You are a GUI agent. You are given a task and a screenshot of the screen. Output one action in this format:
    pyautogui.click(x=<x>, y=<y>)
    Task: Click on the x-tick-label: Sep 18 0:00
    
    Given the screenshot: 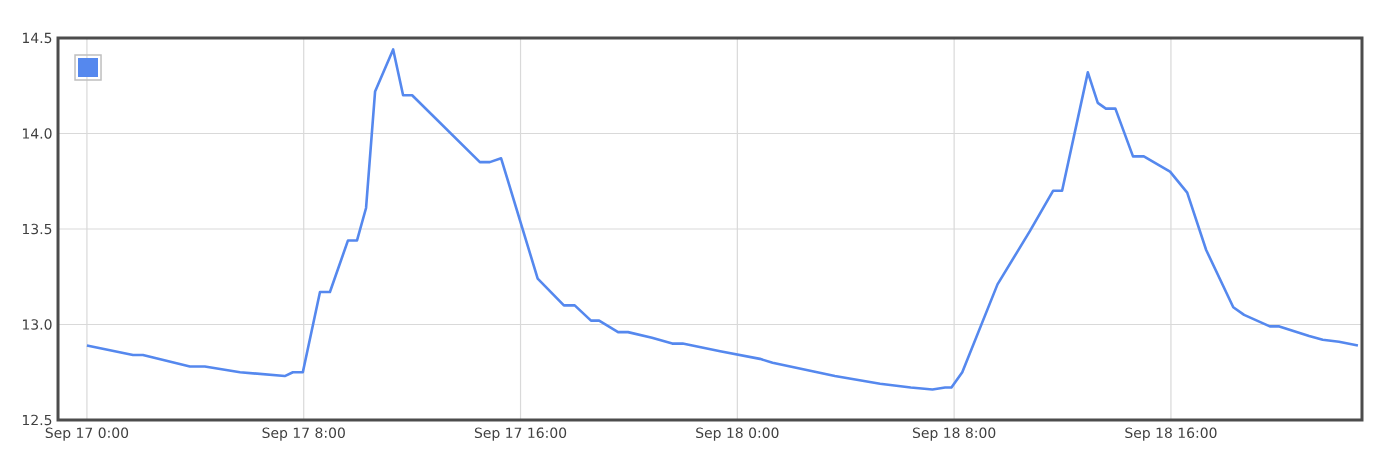 What is the action you would take?
    pyautogui.click(x=737, y=434)
    